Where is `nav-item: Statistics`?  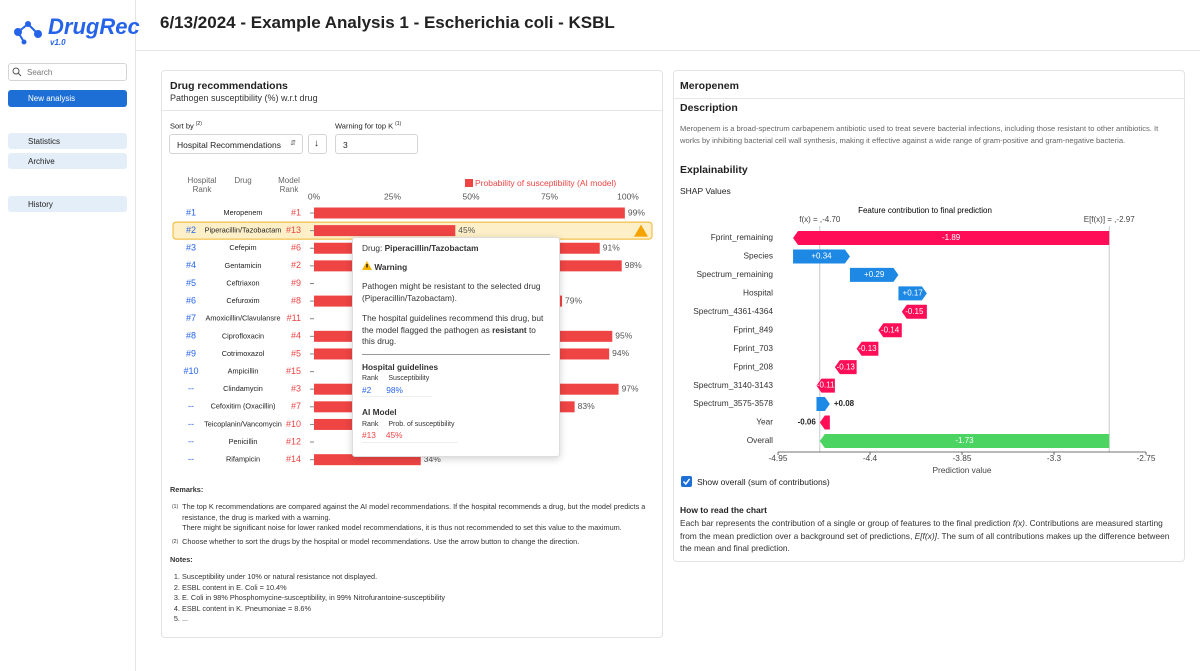
nav-item: Statistics is located at coordinates (67, 141).